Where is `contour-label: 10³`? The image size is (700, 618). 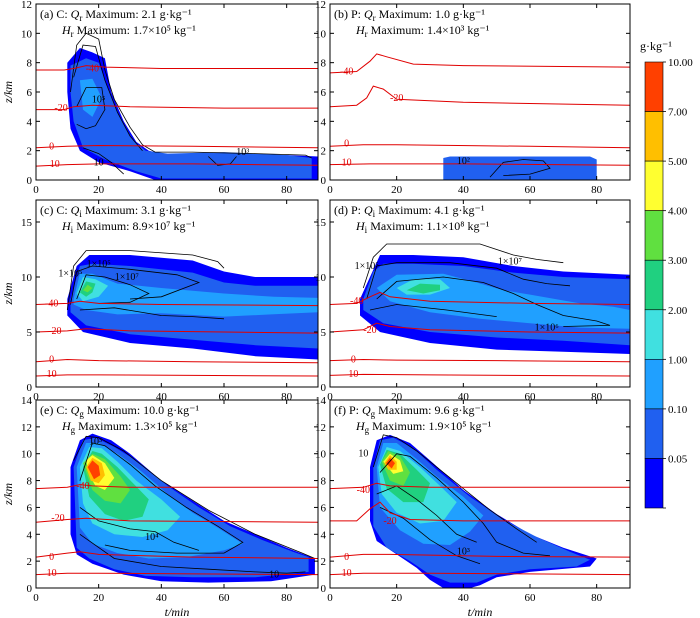 contour-label: 10³ is located at coordinates (242, 152).